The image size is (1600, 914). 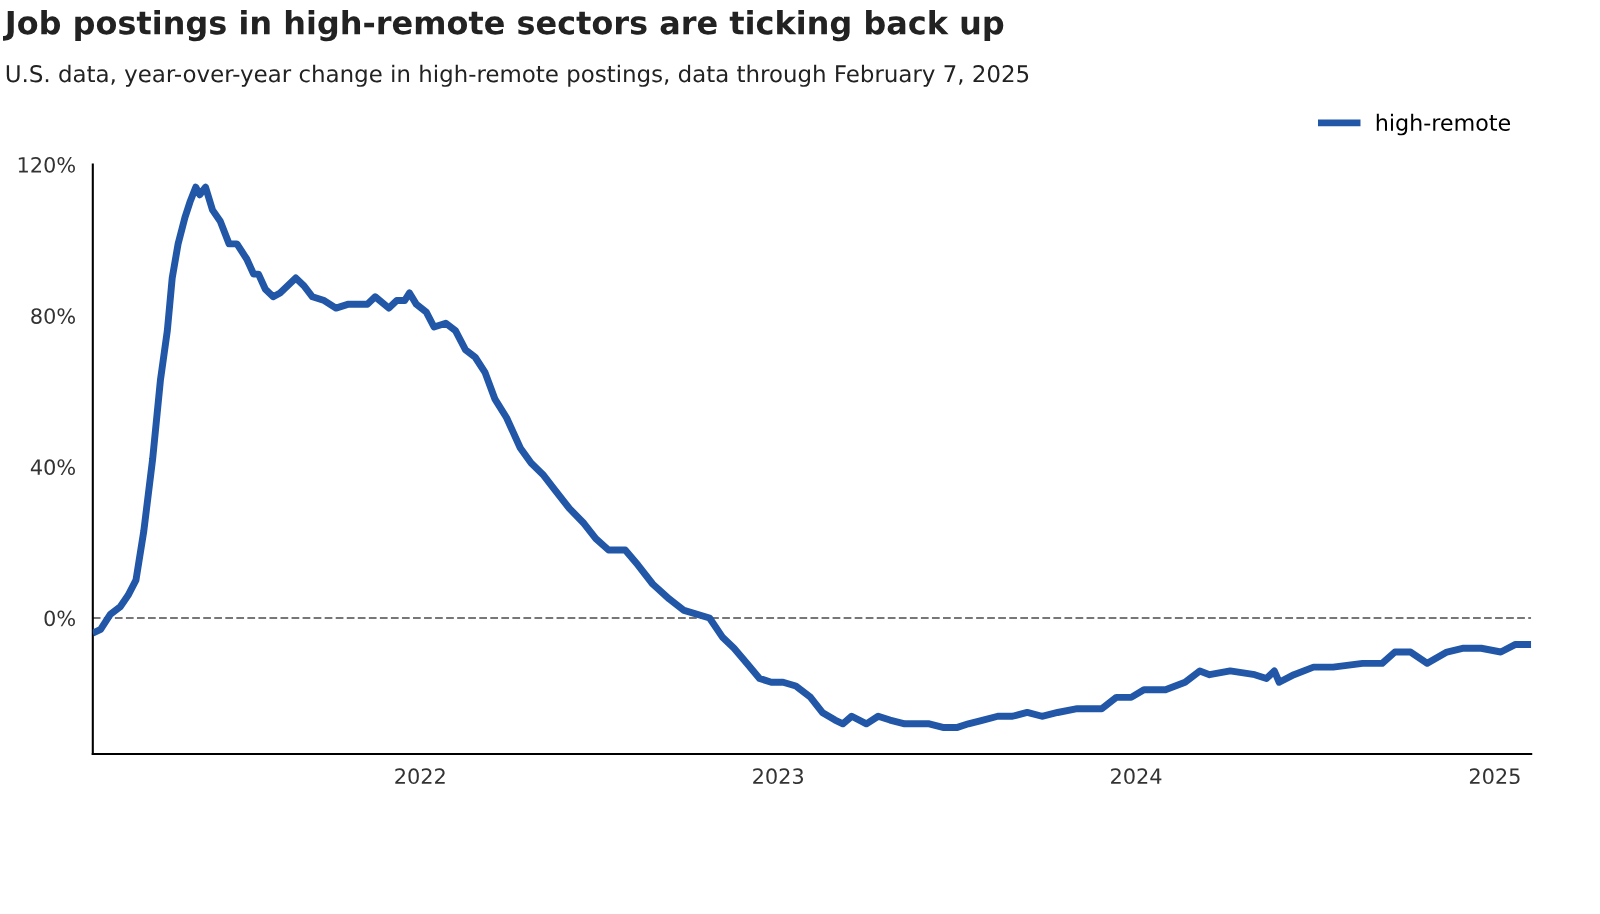 What do you see at coordinates (46, 164) in the screenshot?
I see `y-tick-label: 120%` at bounding box center [46, 164].